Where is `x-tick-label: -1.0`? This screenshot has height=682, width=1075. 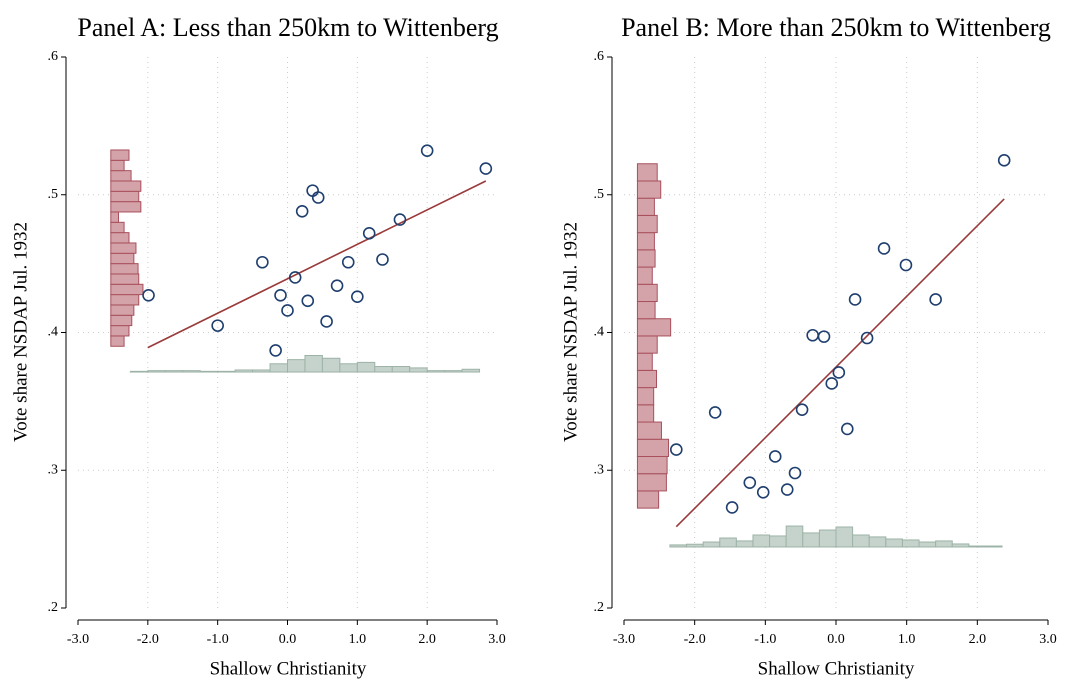 x-tick-label: -1.0 is located at coordinates (218, 639).